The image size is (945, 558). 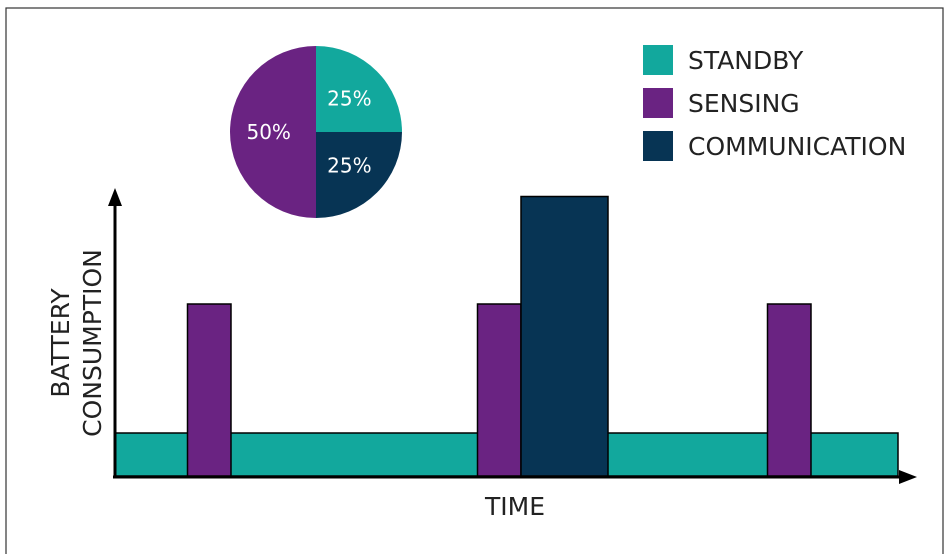 What do you see at coordinates (349, 99) in the screenshot?
I see `pie-label-standby: 25%` at bounding box center [349, 99].